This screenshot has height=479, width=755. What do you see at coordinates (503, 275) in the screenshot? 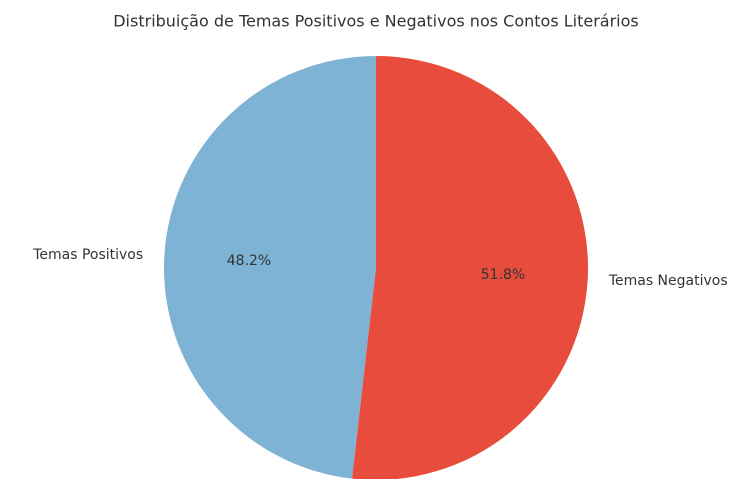
I see `value-label: 51.8%` at bounding box center [503, 275].